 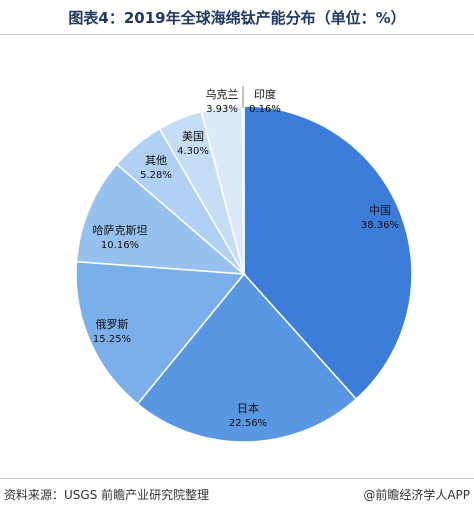 What do you see at coordinates (265, 109) in the screenshot?
I see `slice-value: 0.16%` at bounding box center [265, 109].